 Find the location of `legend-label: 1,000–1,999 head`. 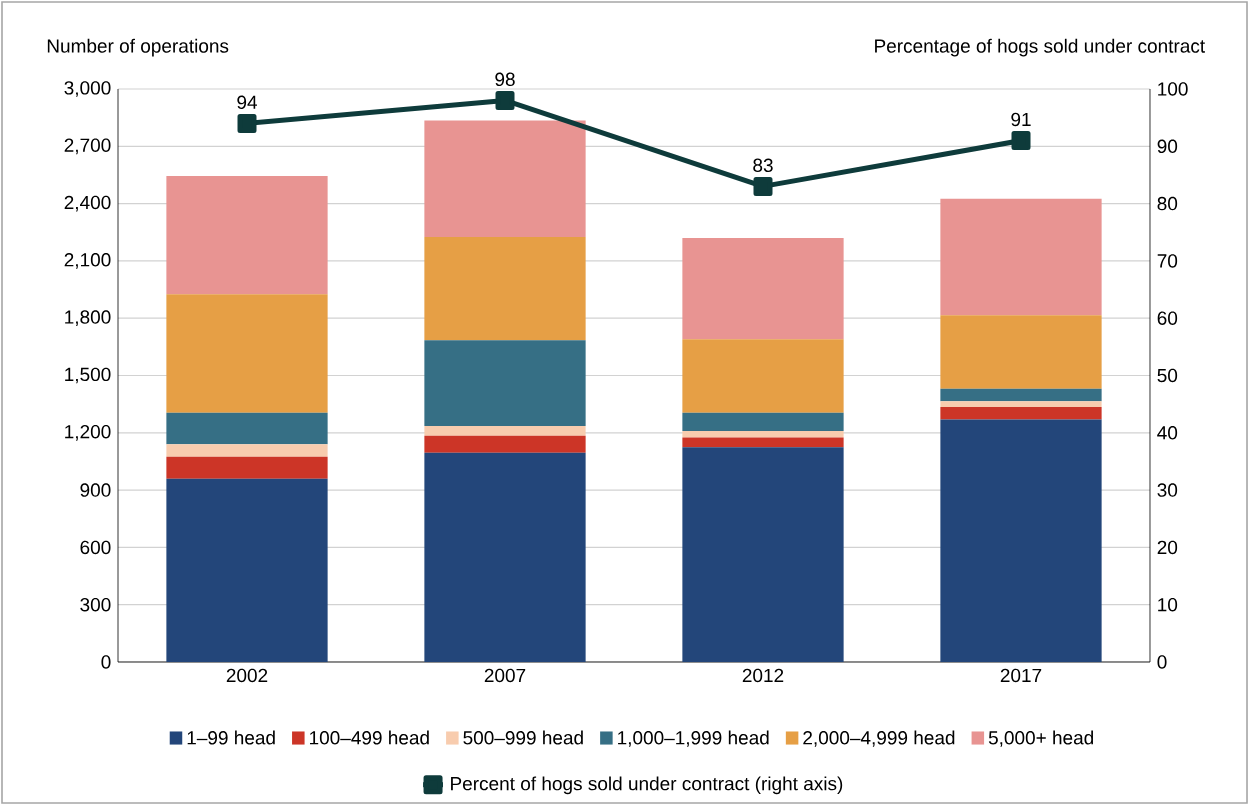

legend-label: 1,000–1,999 head is located at coordinates (693, 738).